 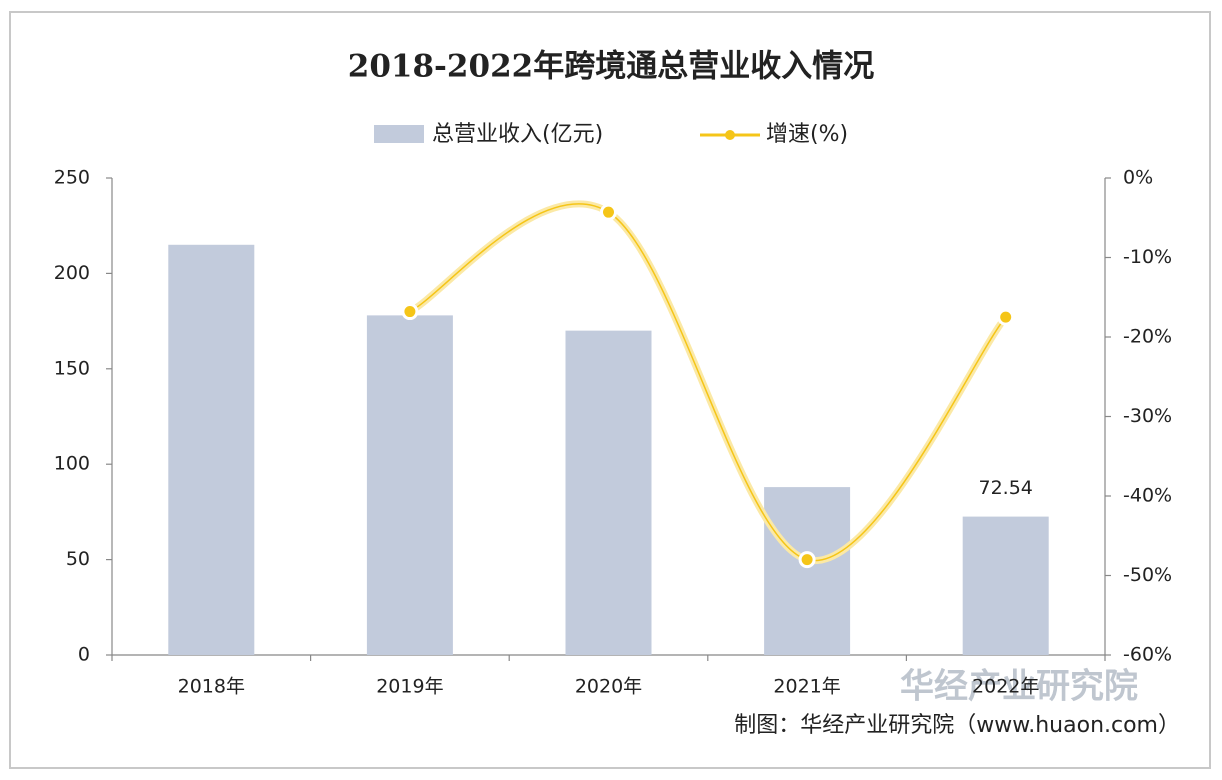 I want to click on y2-tick-label: -10%, so click(x=1147, y=257).